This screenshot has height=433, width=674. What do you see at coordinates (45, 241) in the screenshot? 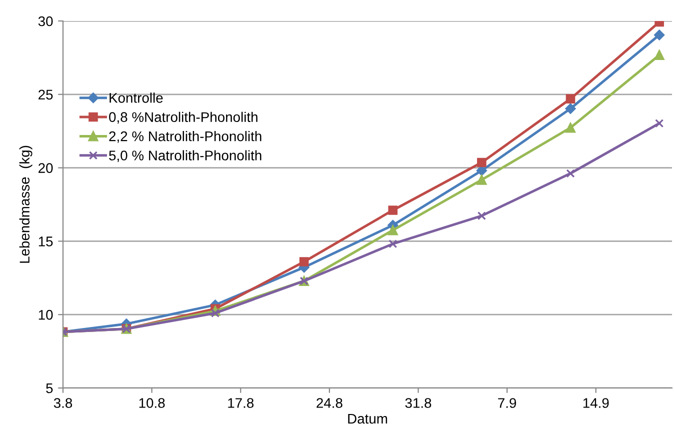
I see `y-tick-label: 15` at bounding box center [45, 241].